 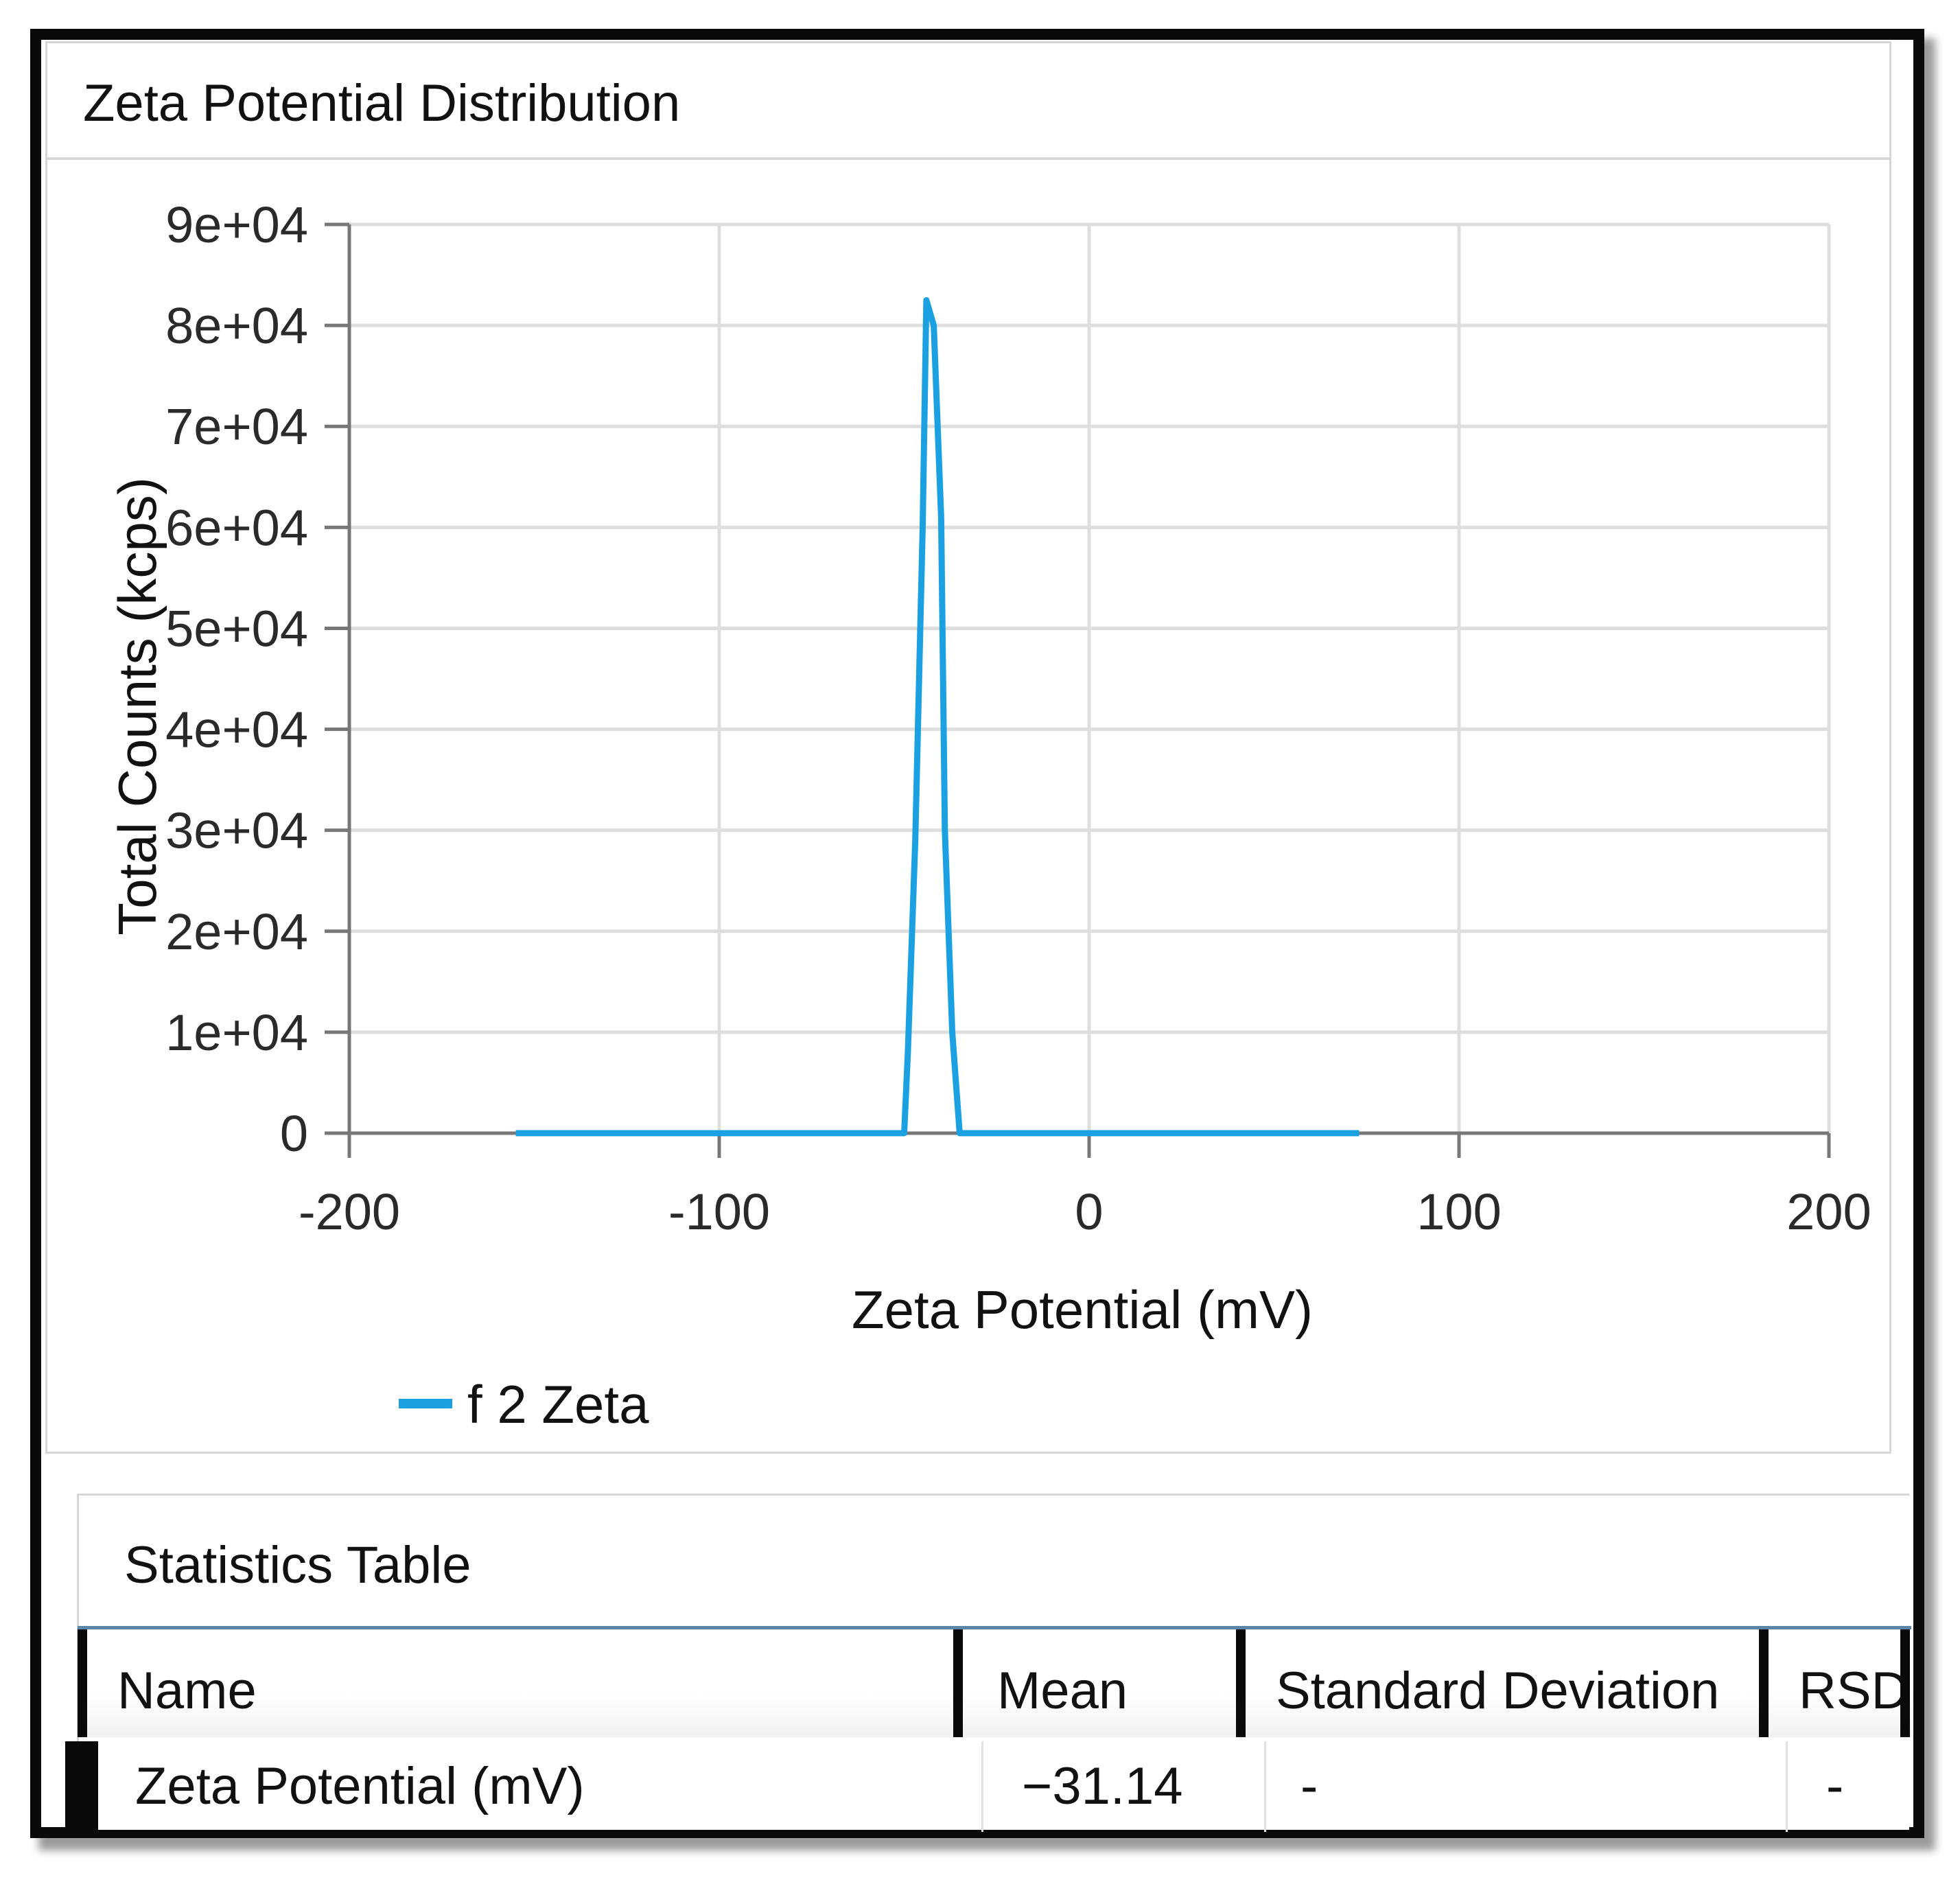 What do you see at coordinates (236, 830) in the screenshot?
I see `y-tick-label: 3e+04` at bounding box center [236, 830].